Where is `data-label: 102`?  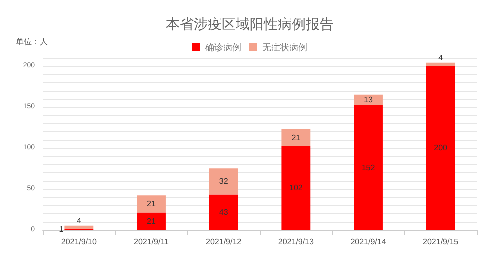 data-label: 102 is located at coordinates (296, 188).